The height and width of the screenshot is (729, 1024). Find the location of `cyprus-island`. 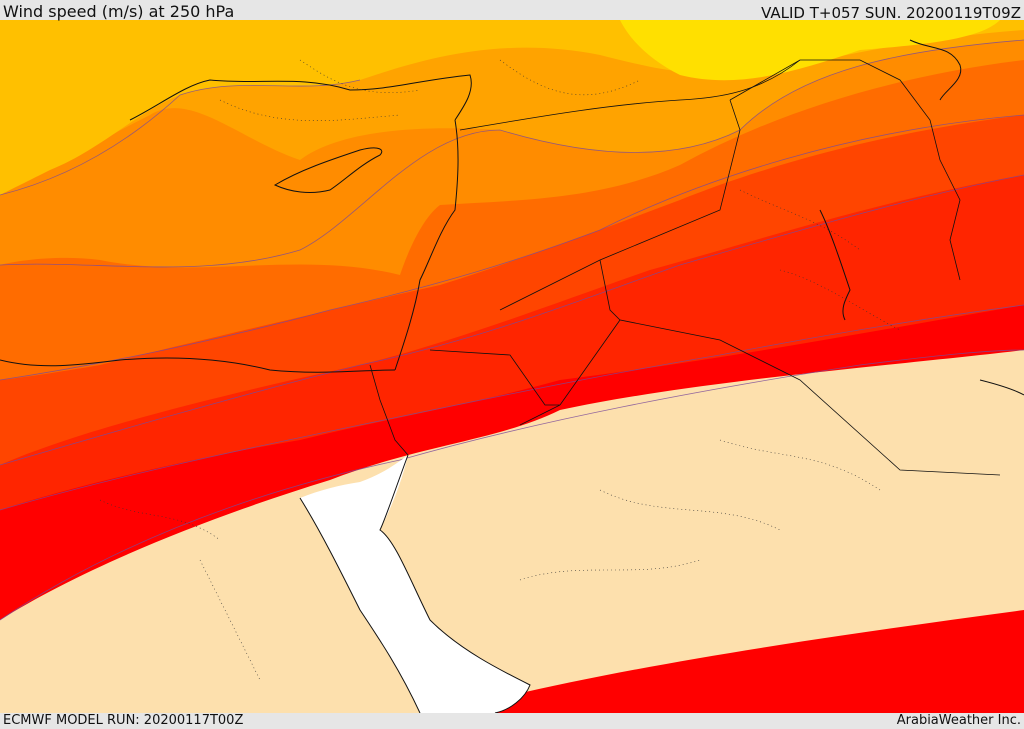

cyprus-island is located at coordinates (328, 170).